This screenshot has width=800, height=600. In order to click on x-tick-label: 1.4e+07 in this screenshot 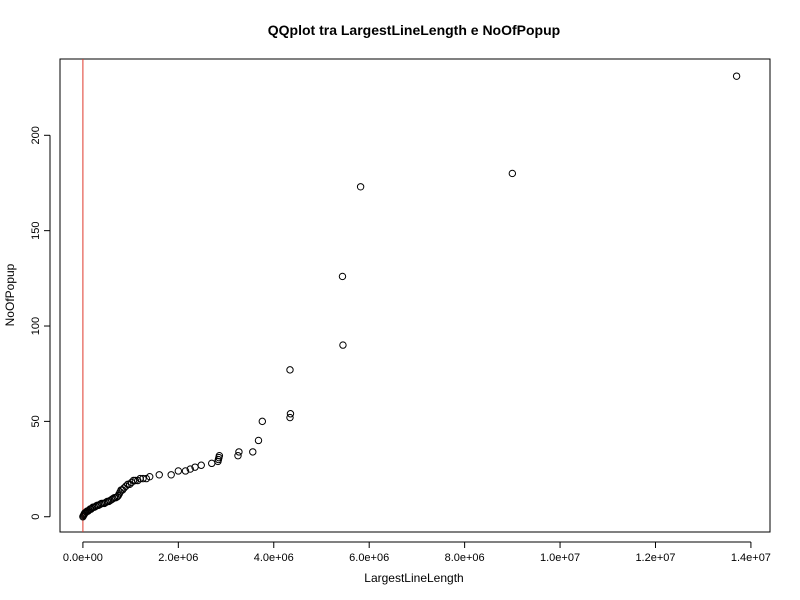, I will do `click(751, 558)`.